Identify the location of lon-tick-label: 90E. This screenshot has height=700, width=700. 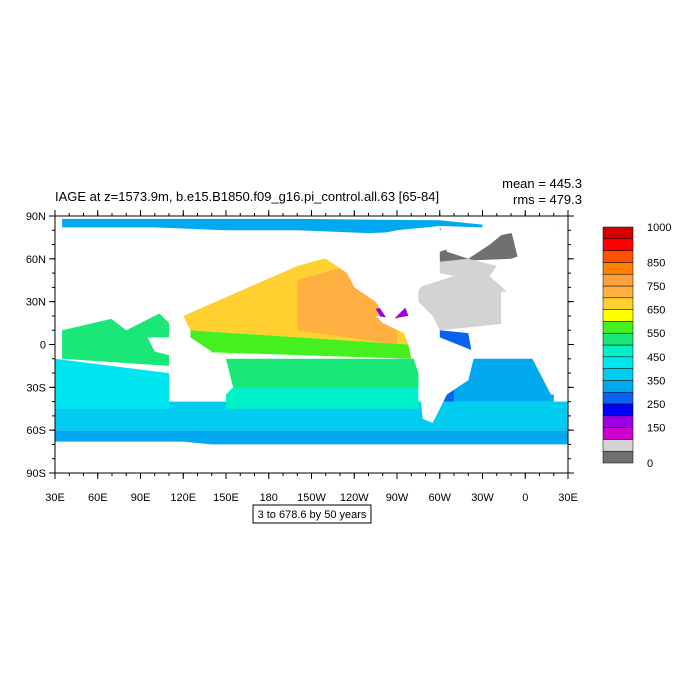
(141, 498).